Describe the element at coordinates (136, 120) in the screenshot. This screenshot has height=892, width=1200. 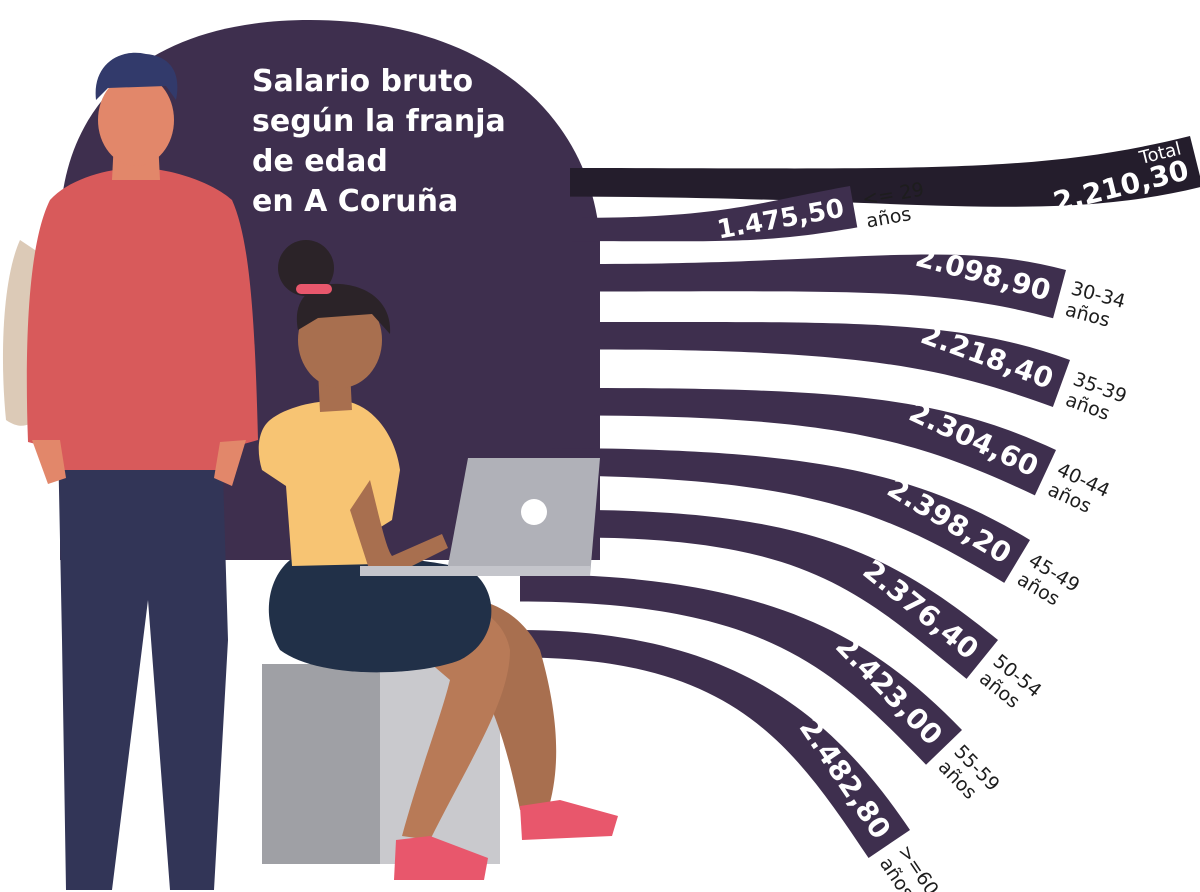
I see `man-head` at that location.